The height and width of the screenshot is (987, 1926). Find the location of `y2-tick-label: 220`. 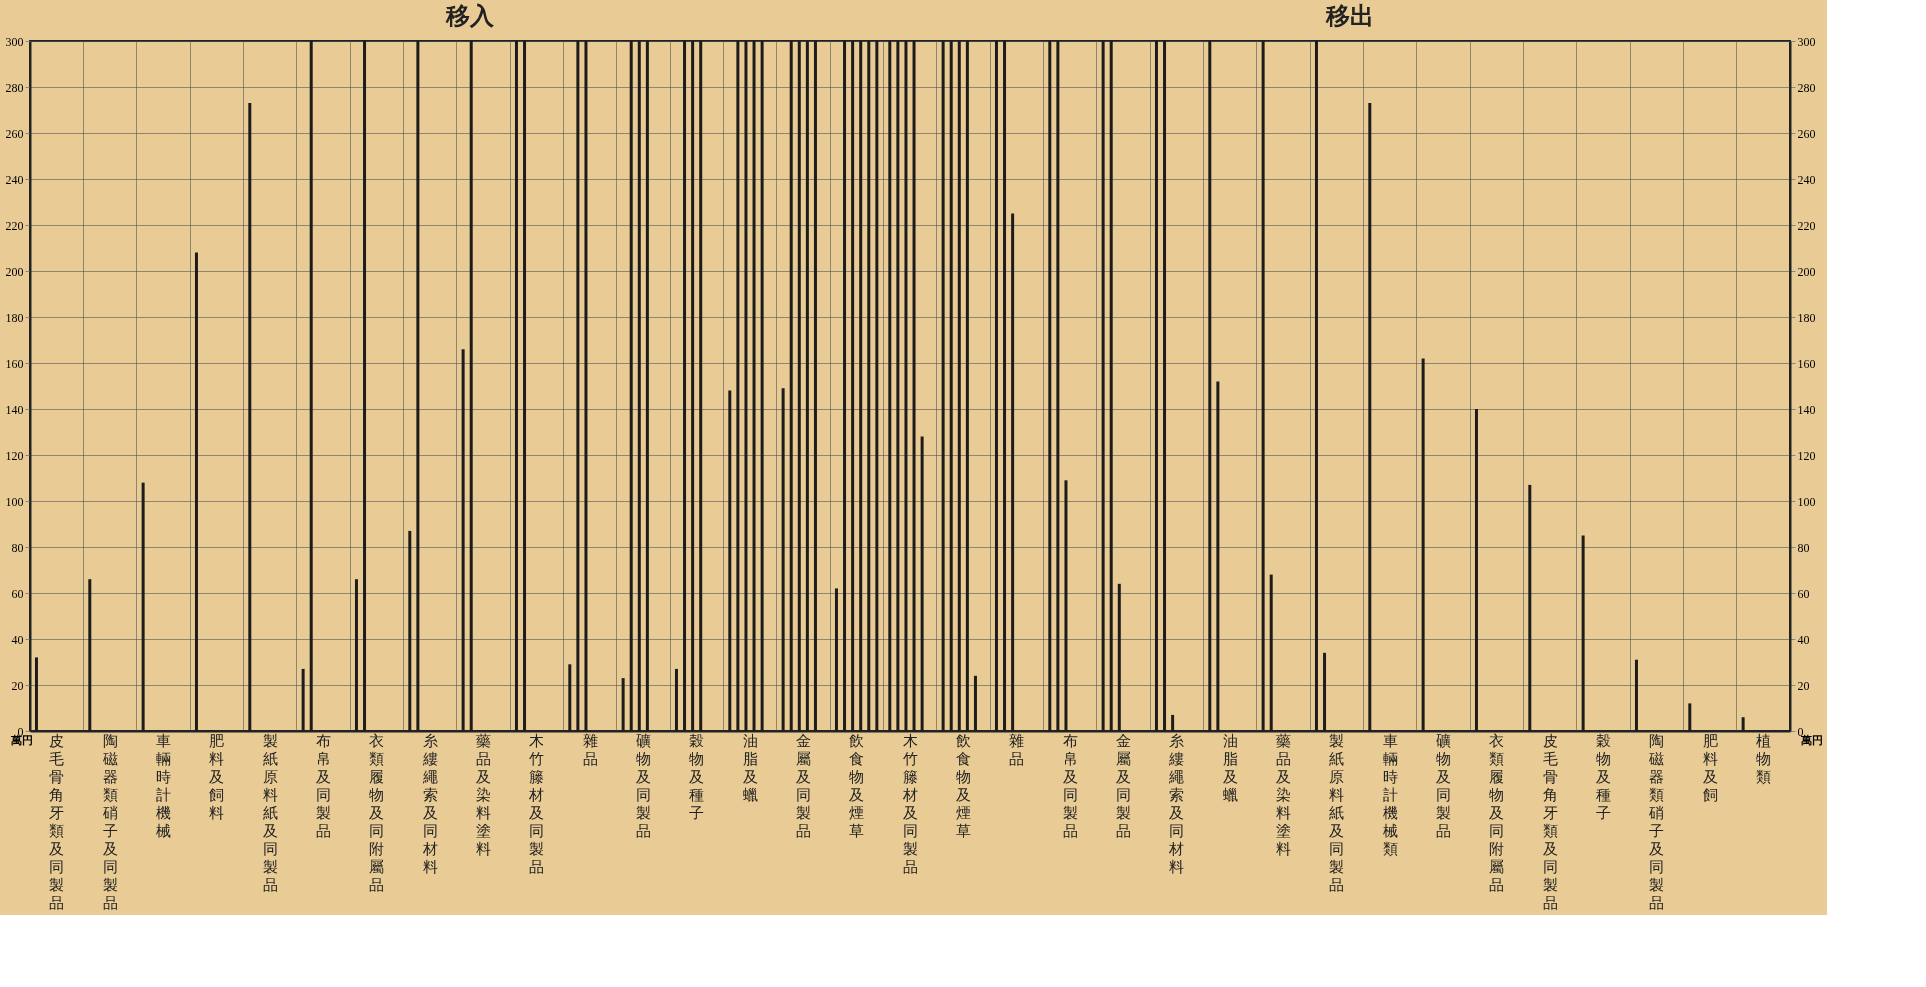

y2-tick-label: 220 is located at coordinates (1806, 225).